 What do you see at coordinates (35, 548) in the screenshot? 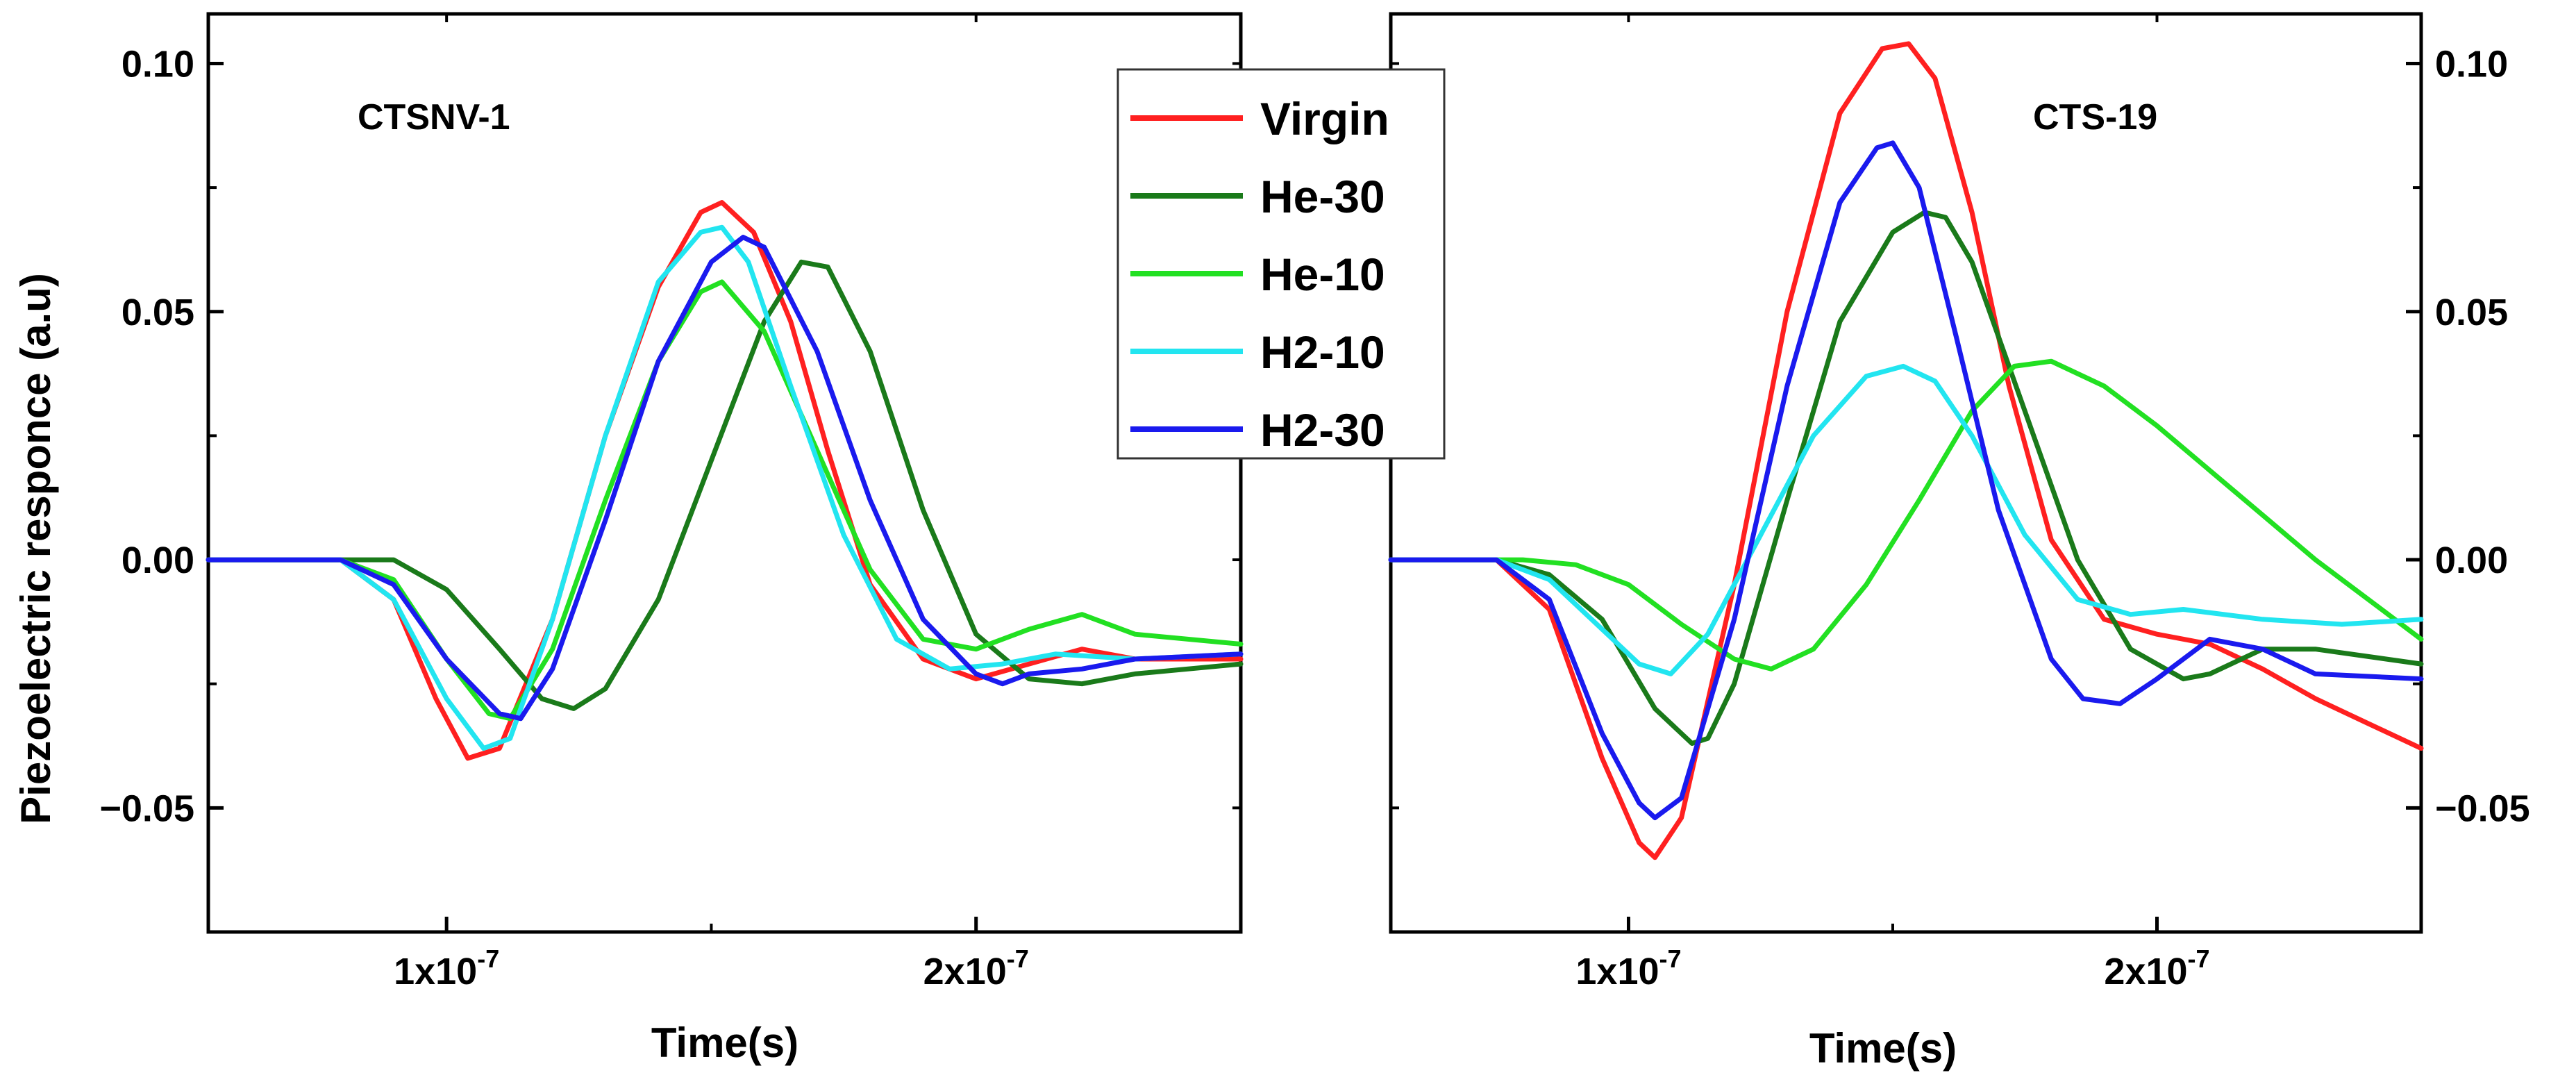
I see `y-axis-label: Piezoelectric responce (a.u)` at bounding box center [35, 548].